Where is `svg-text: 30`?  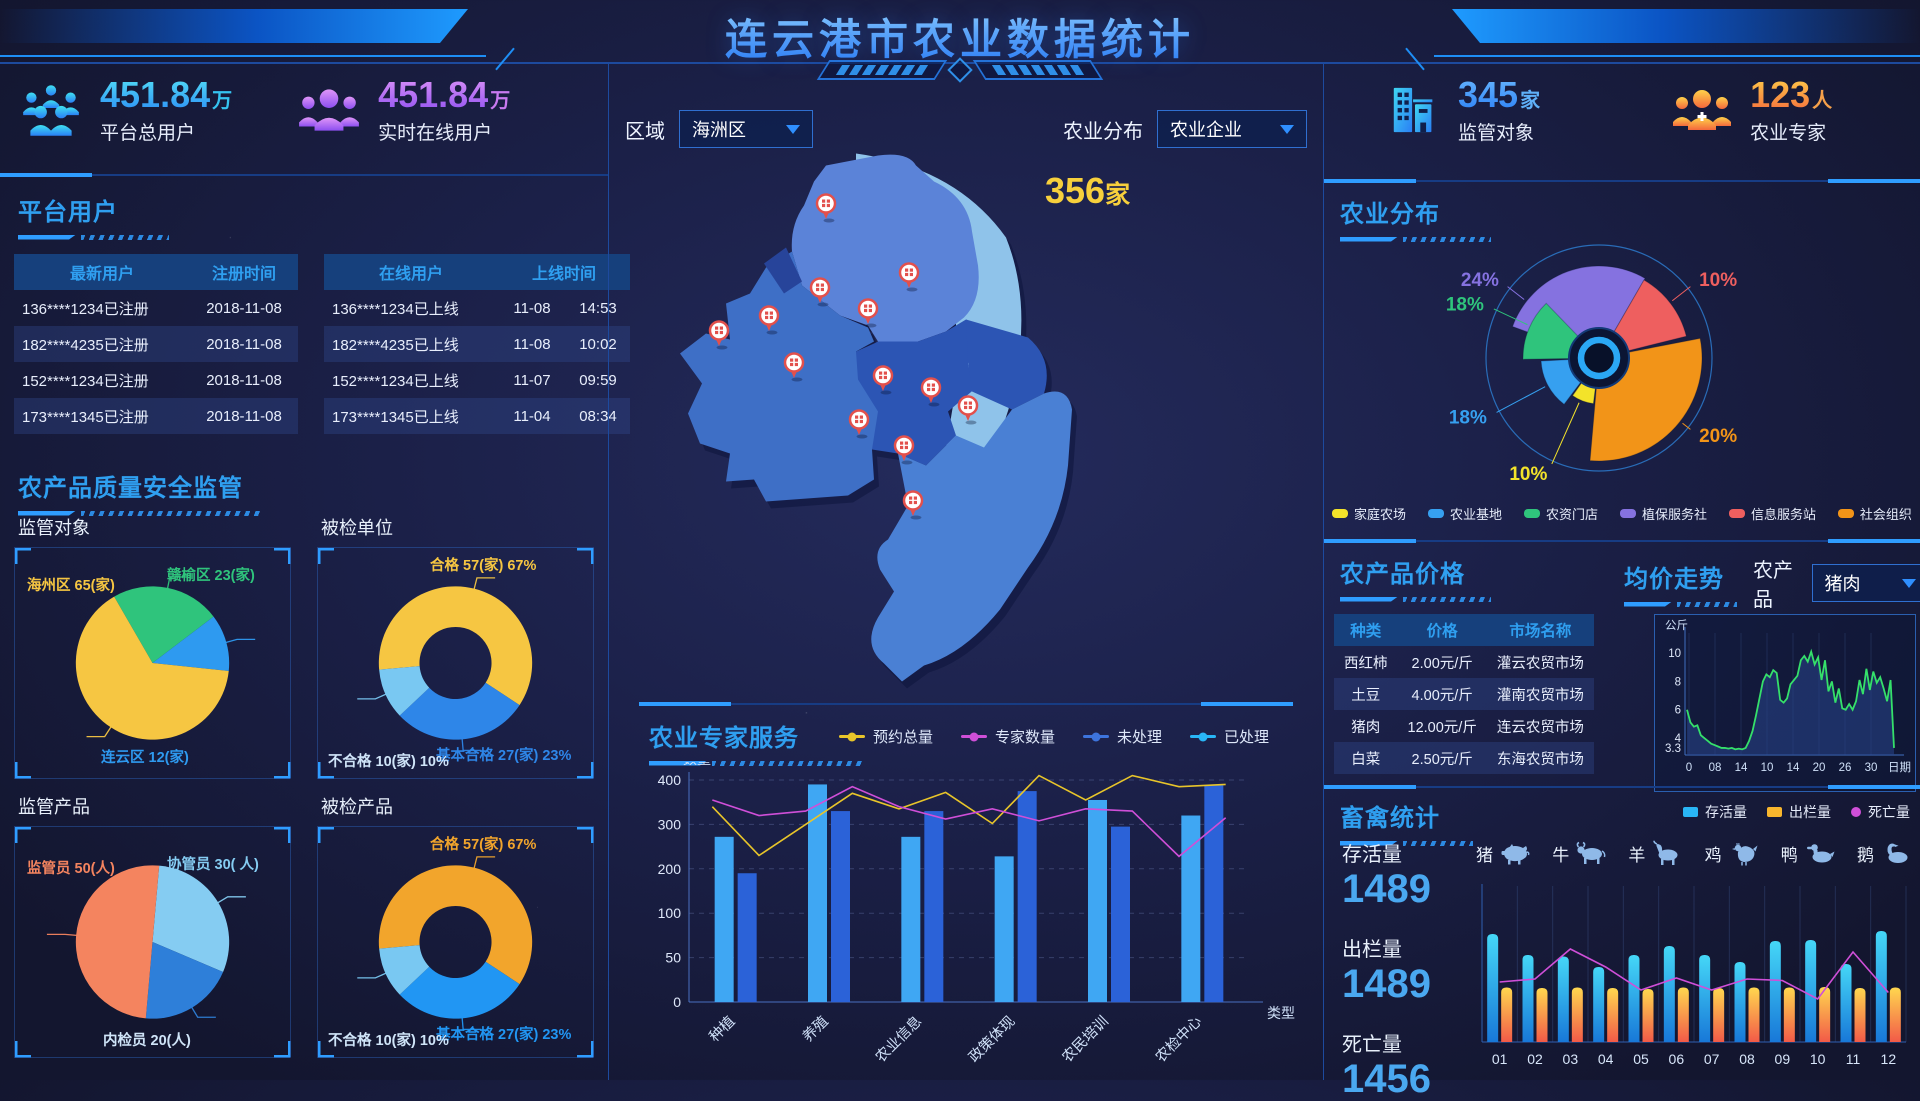 svg-text: 30 is located at coordinates (1871, 768).